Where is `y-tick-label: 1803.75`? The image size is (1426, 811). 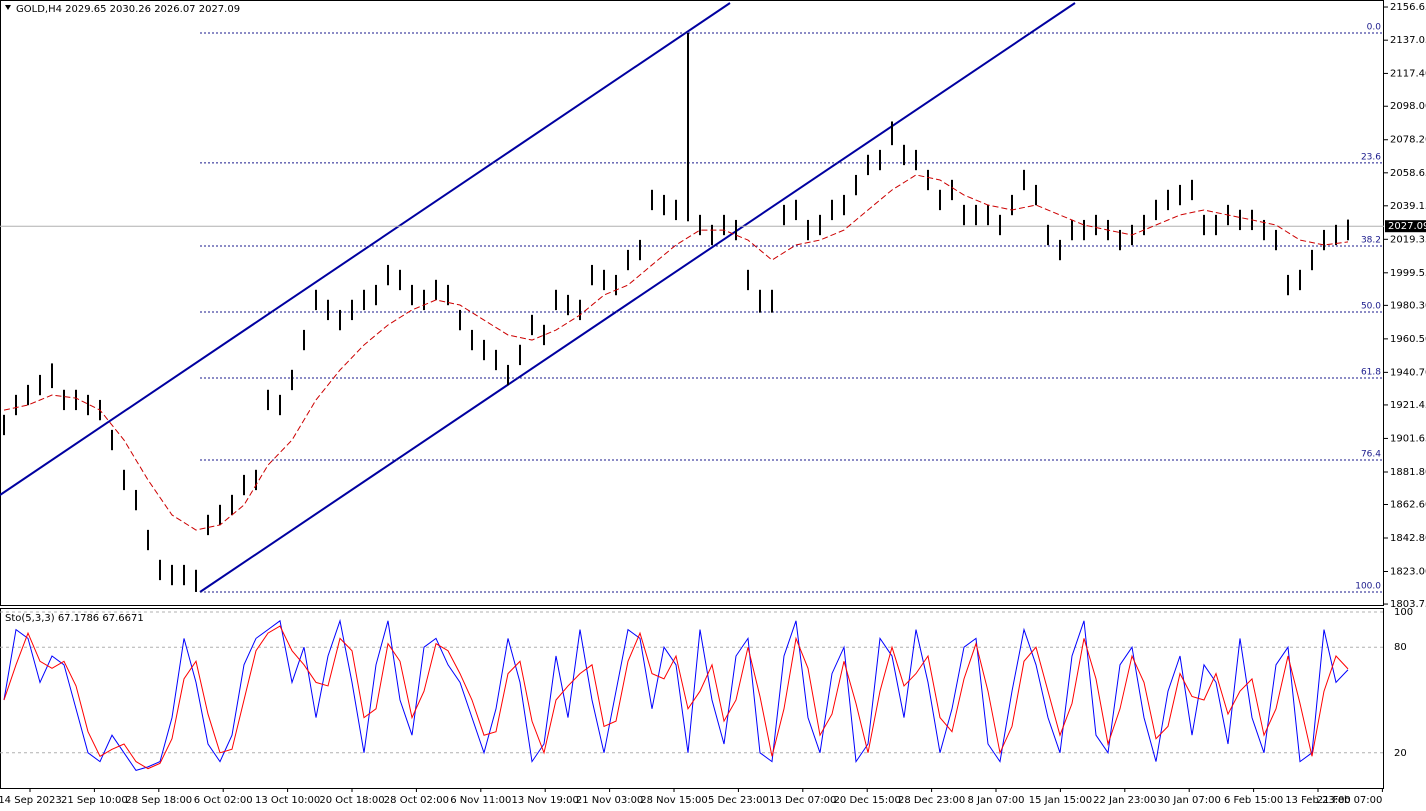 y-tick-label: 1803.75 is located at coordinates (1408, 604).